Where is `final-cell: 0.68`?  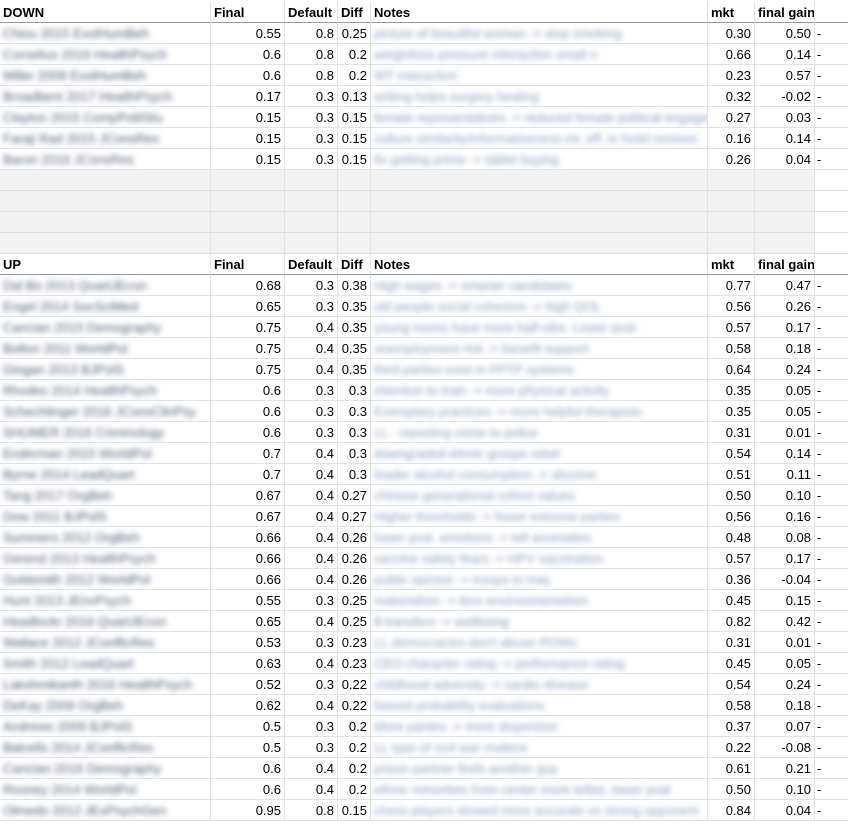 final-cell: 0.68 is located at coordinates (248, 285).